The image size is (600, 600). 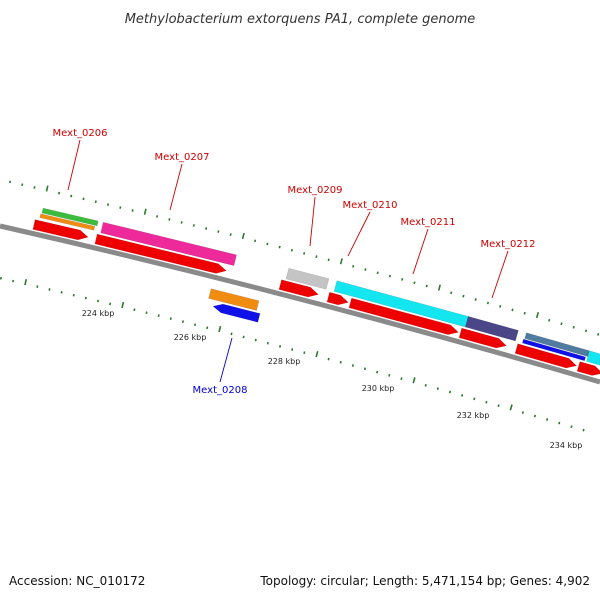 What do you see at coordinates (473, 415) in the screenshot?
I see `scale-label: 232 kbp` at bounding box center [473, 415].